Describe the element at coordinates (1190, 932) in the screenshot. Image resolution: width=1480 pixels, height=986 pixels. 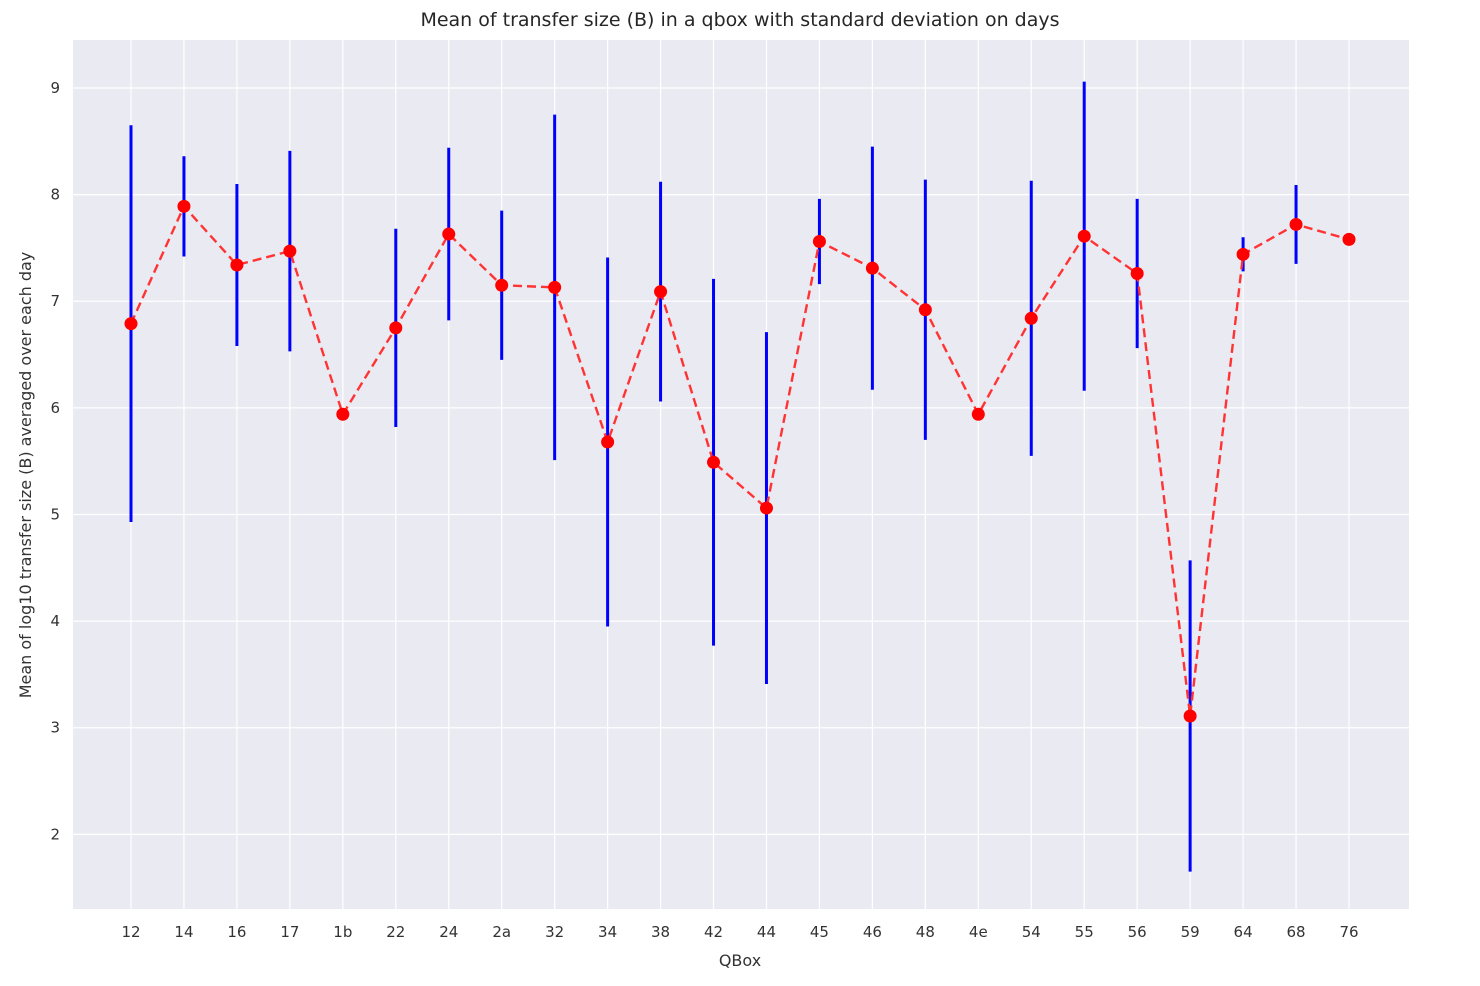
I see `x-tick-label: 59` at that location.